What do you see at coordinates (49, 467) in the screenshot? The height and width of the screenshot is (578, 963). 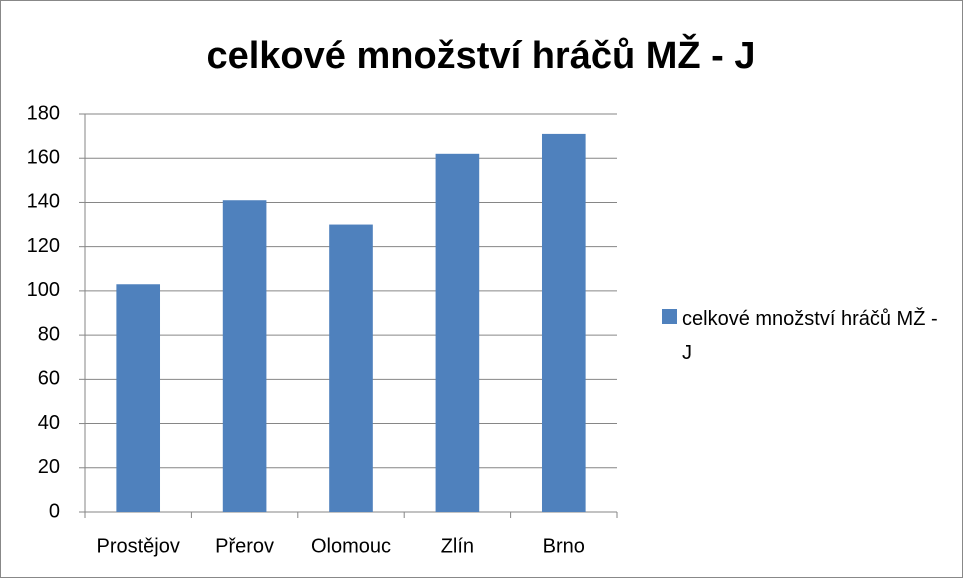 I see `y-tick-label: 20` at bounding box center [49, 467].